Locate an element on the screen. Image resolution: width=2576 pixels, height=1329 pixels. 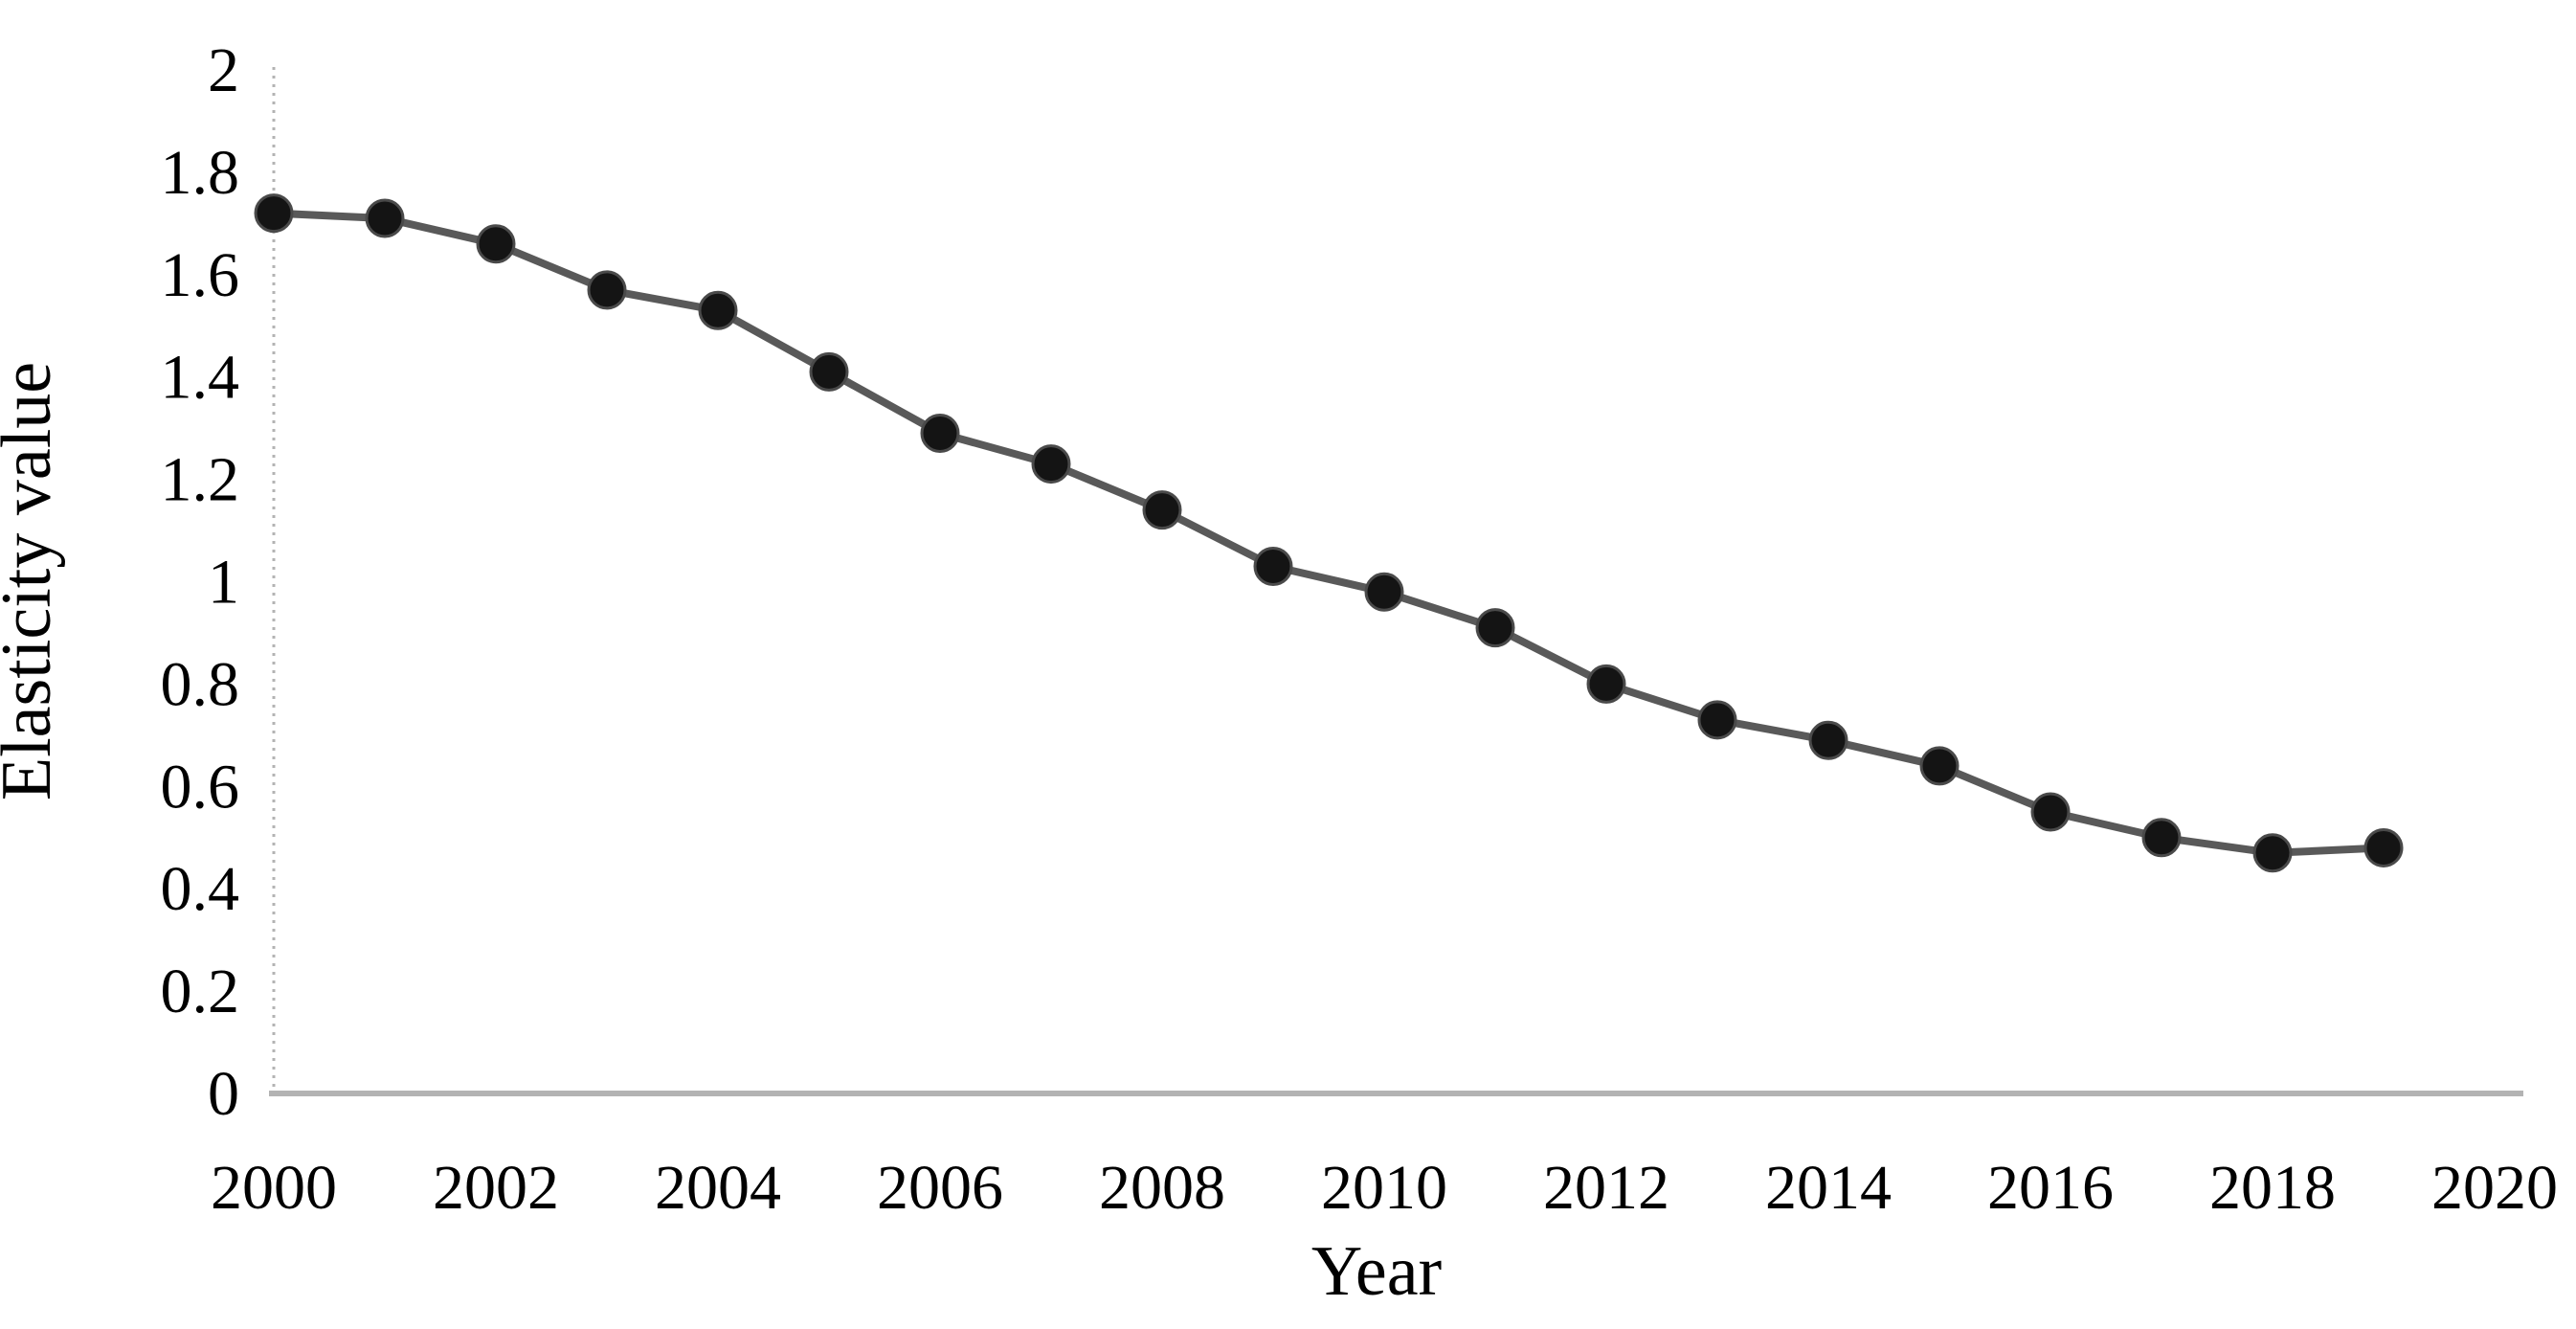
x-tick-label: 2002 is located at coordinates (496, 1188).